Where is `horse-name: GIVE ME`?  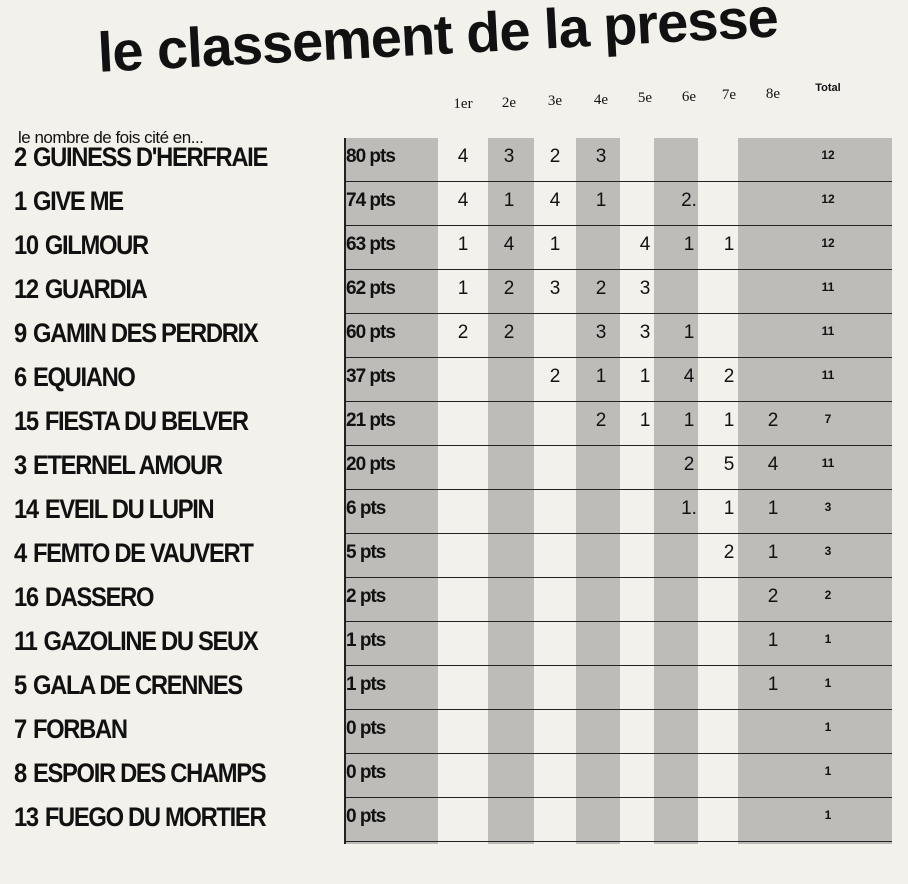 horse-name: GIVE ME is located at coordinates (78, 201).